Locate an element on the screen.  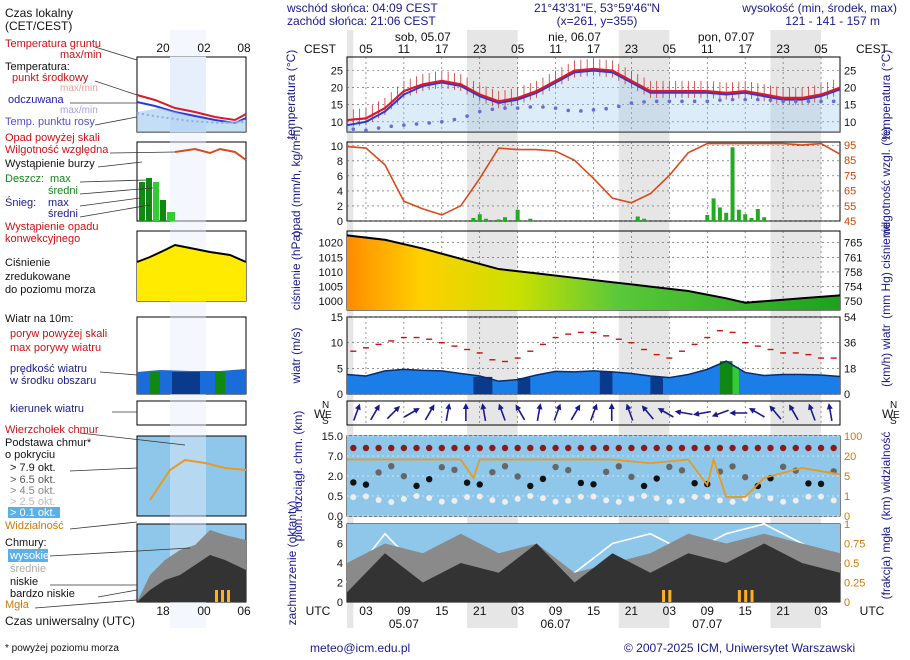
y-tick-label: 1 is located at coordinates (847, 497).